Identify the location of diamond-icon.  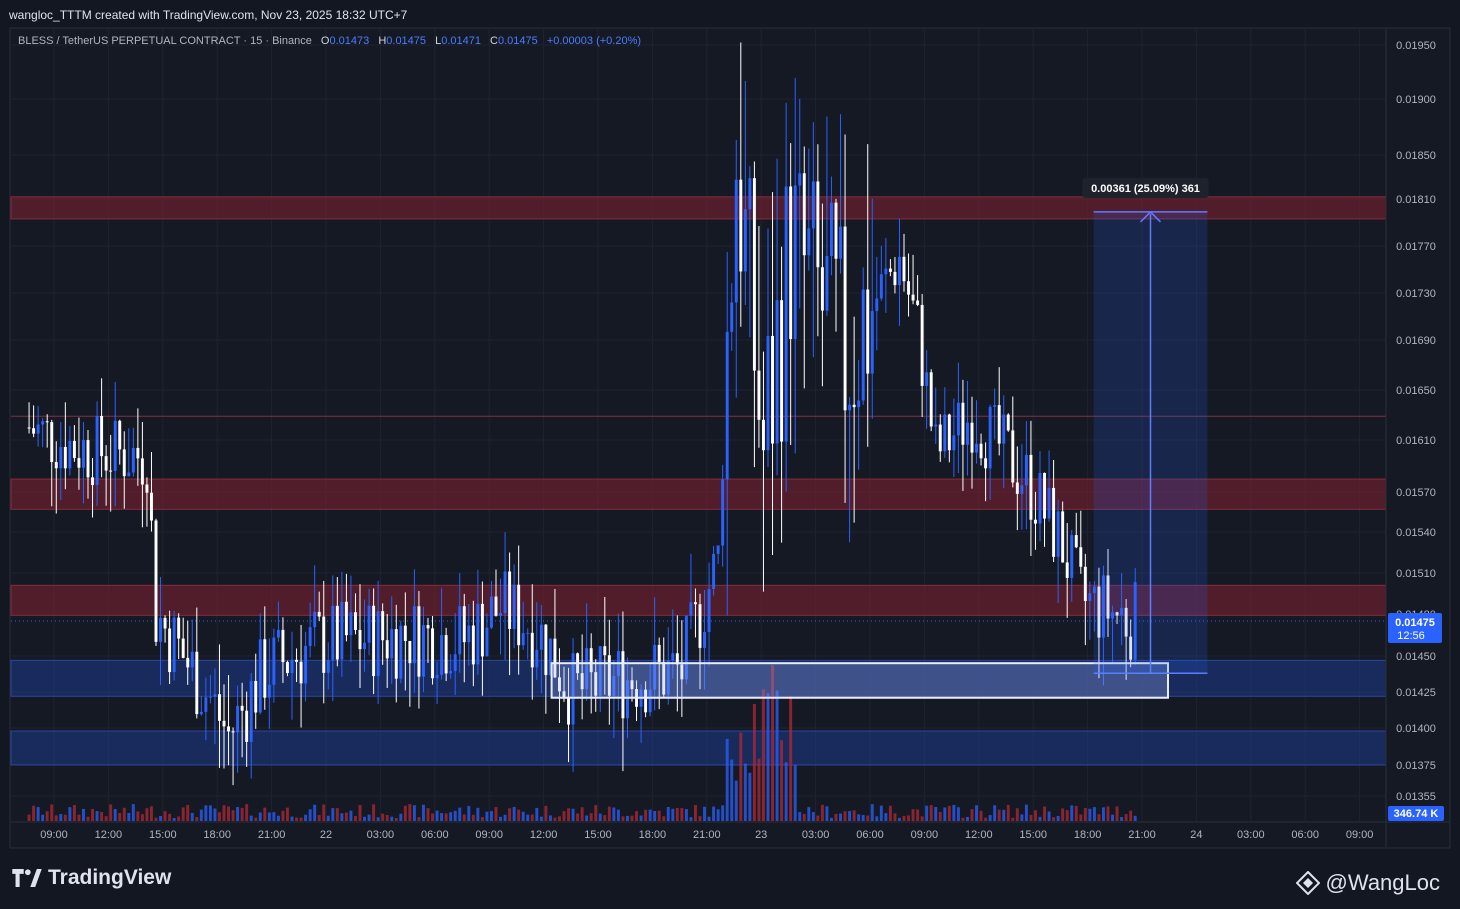
(1307, 883).